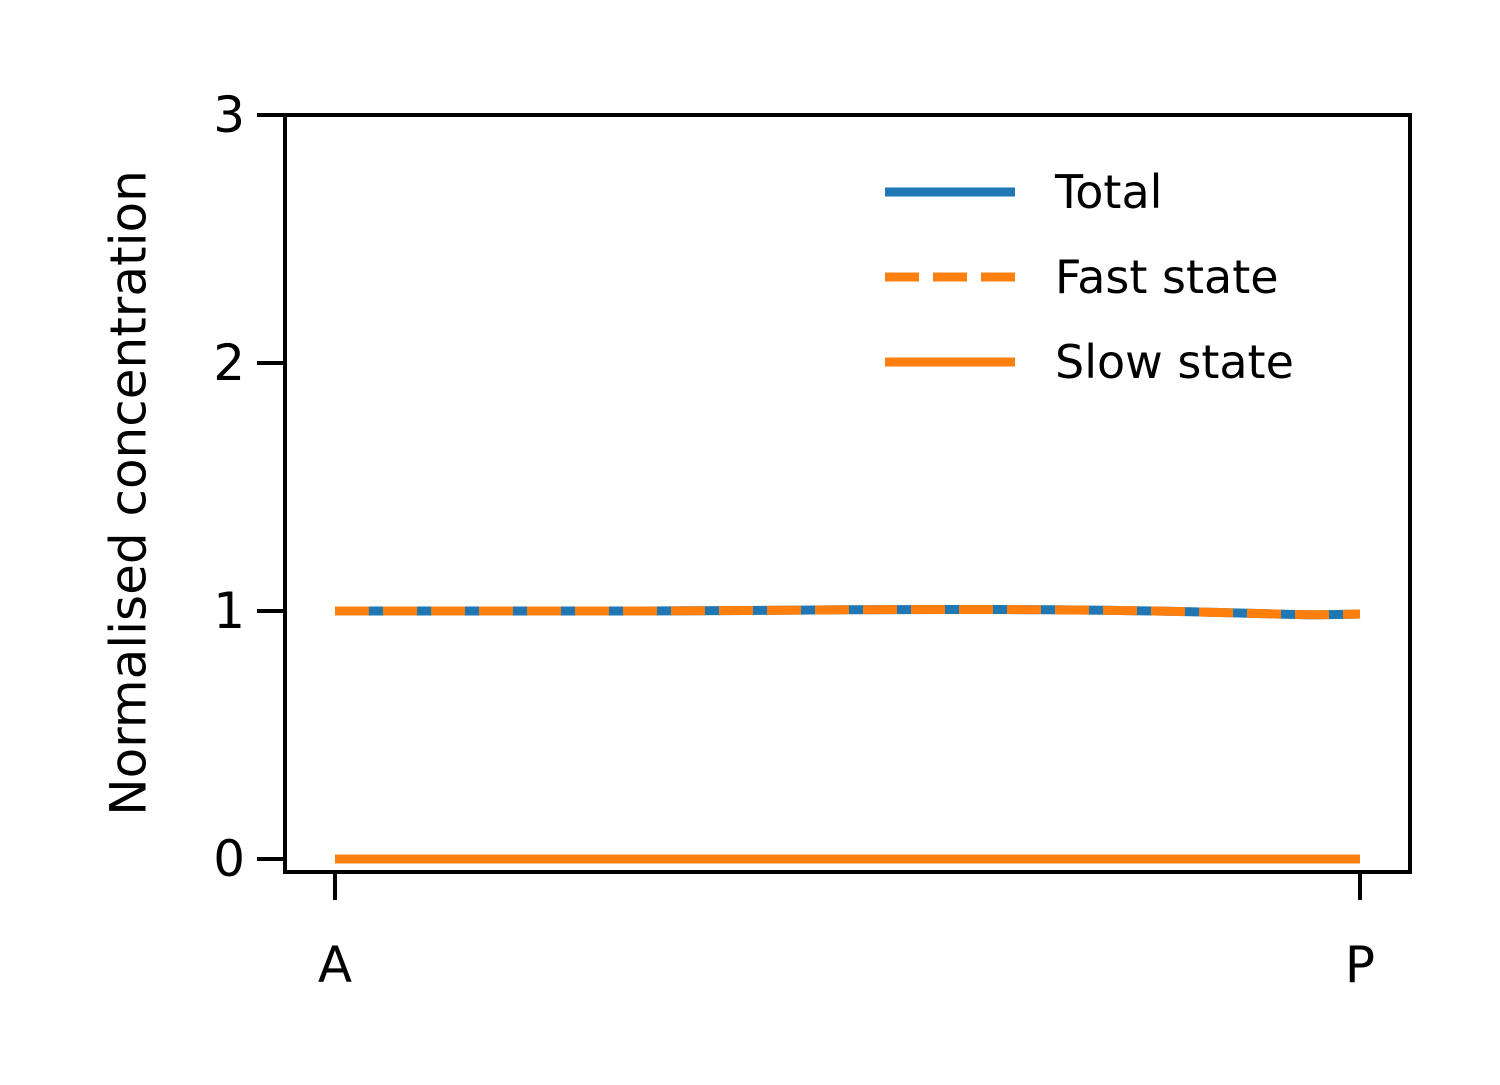 The height and width of the screenshot is (1085, 1500). I want to click on legend: Total Fast state Slow state, so click(1089, 277).